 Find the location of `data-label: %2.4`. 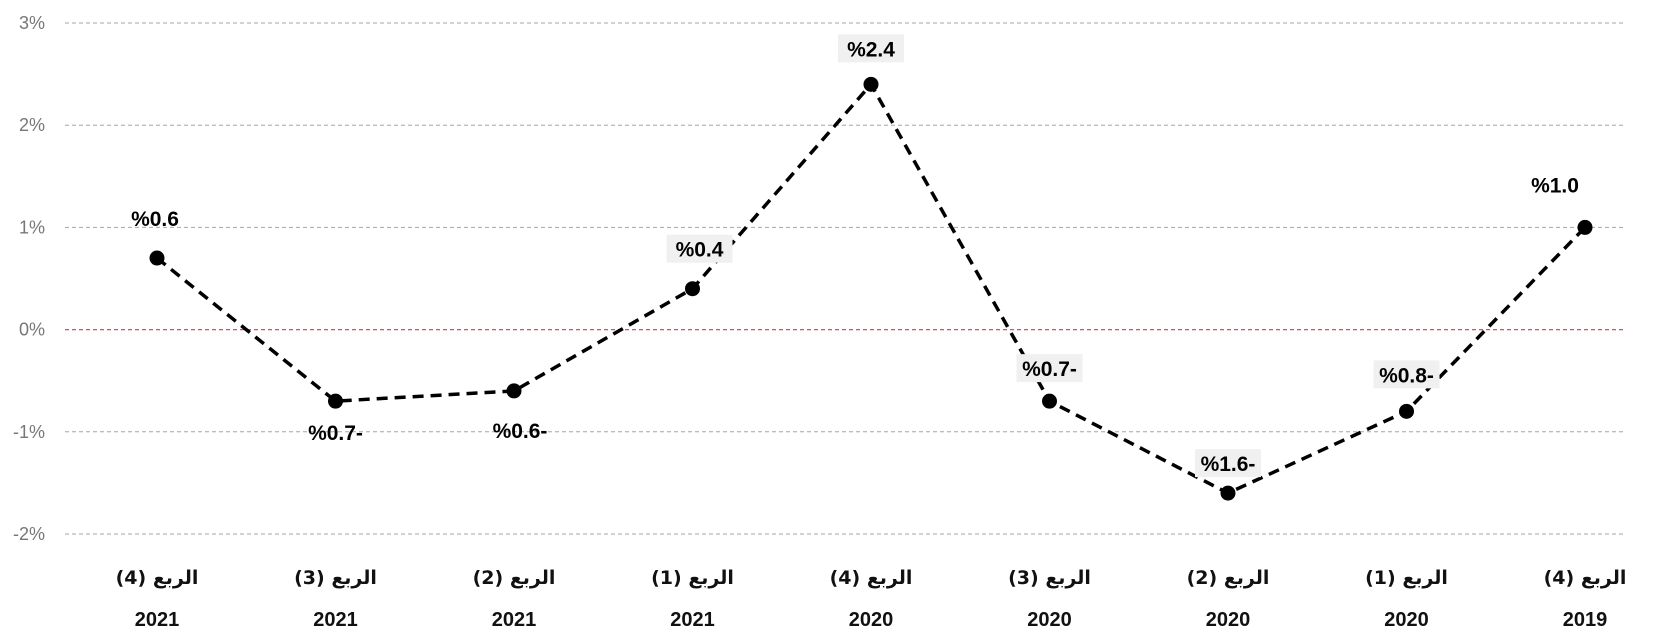

data-label: %2.4 is located at coordinates (871, 49).